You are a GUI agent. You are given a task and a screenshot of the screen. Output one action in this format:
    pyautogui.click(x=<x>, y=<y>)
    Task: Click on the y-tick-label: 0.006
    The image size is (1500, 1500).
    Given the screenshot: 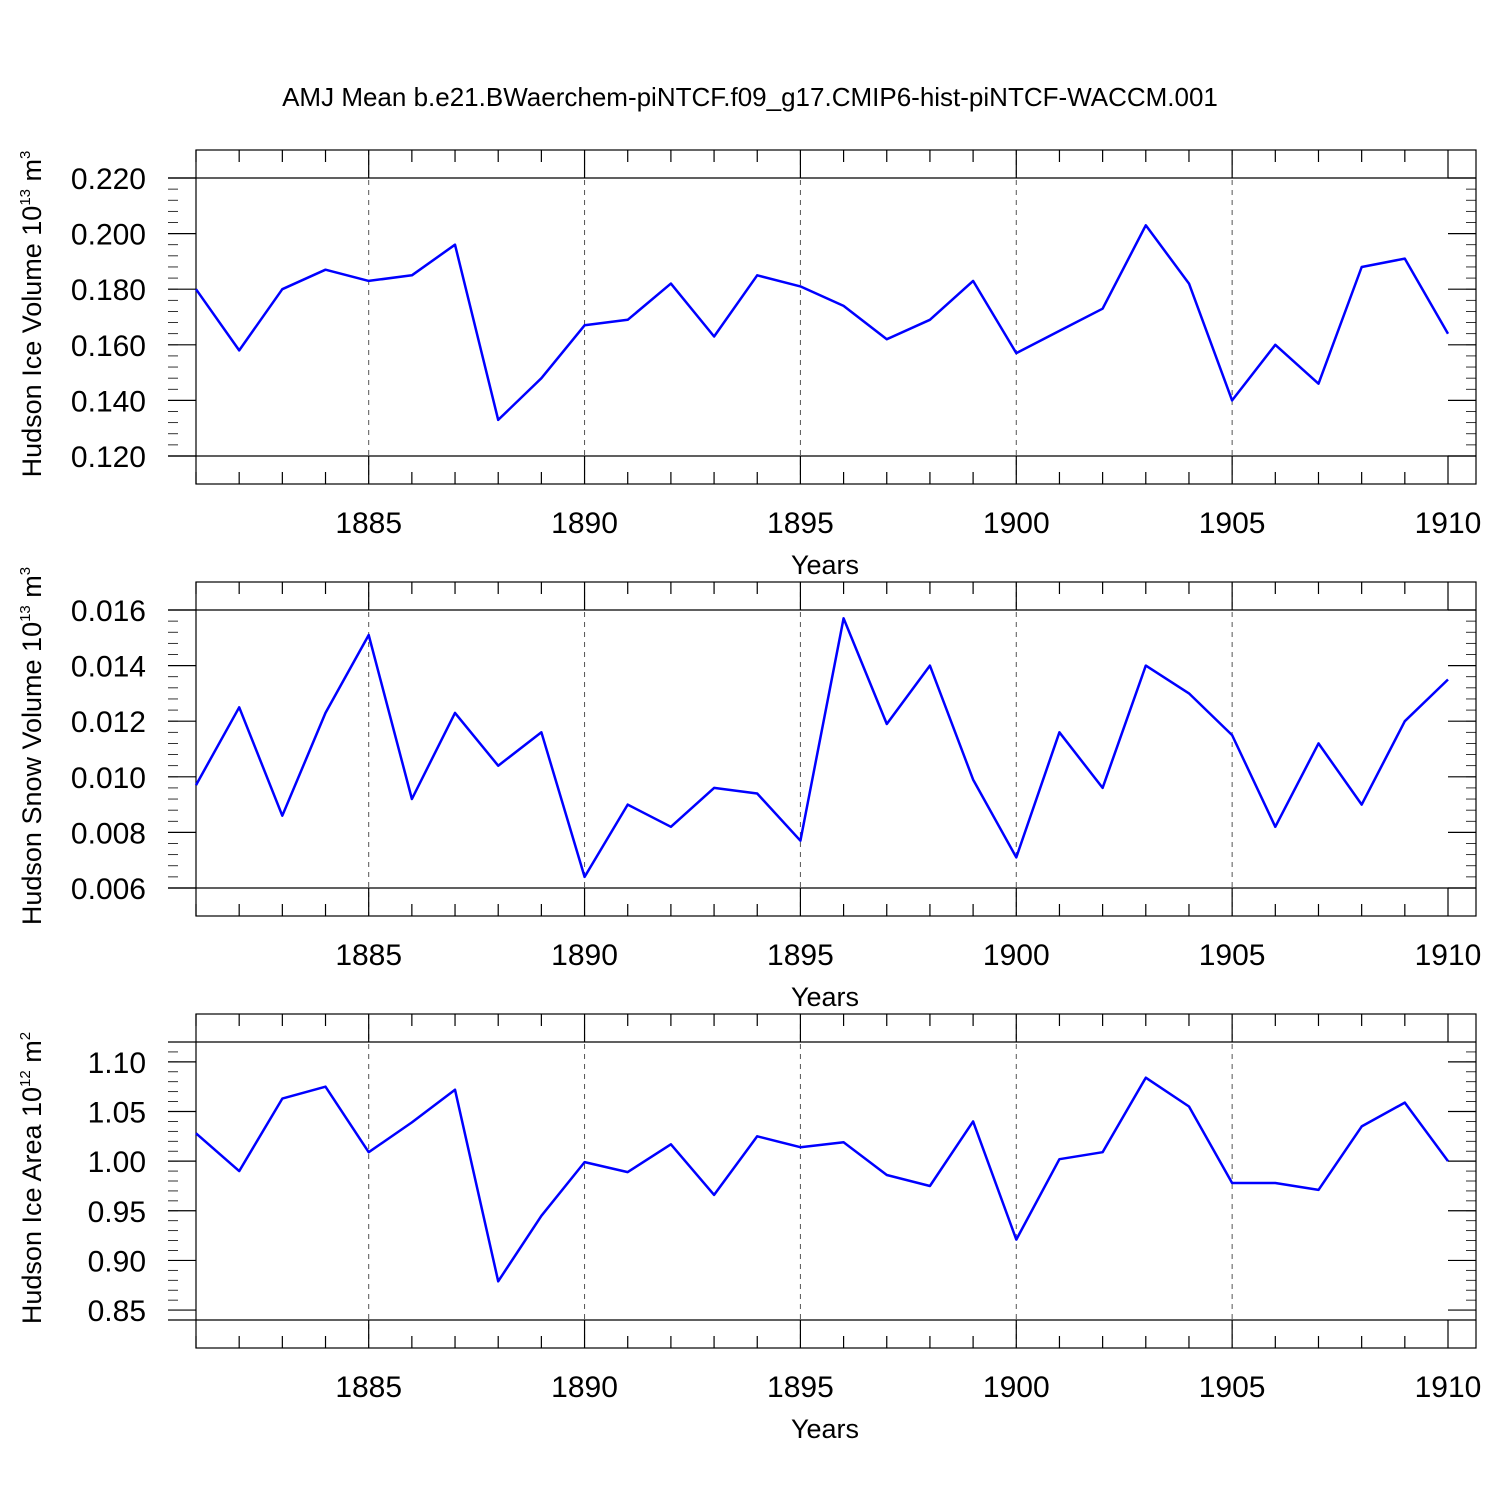 What is the action you would take?
    pyautogui.click(x=108, y=889)
    